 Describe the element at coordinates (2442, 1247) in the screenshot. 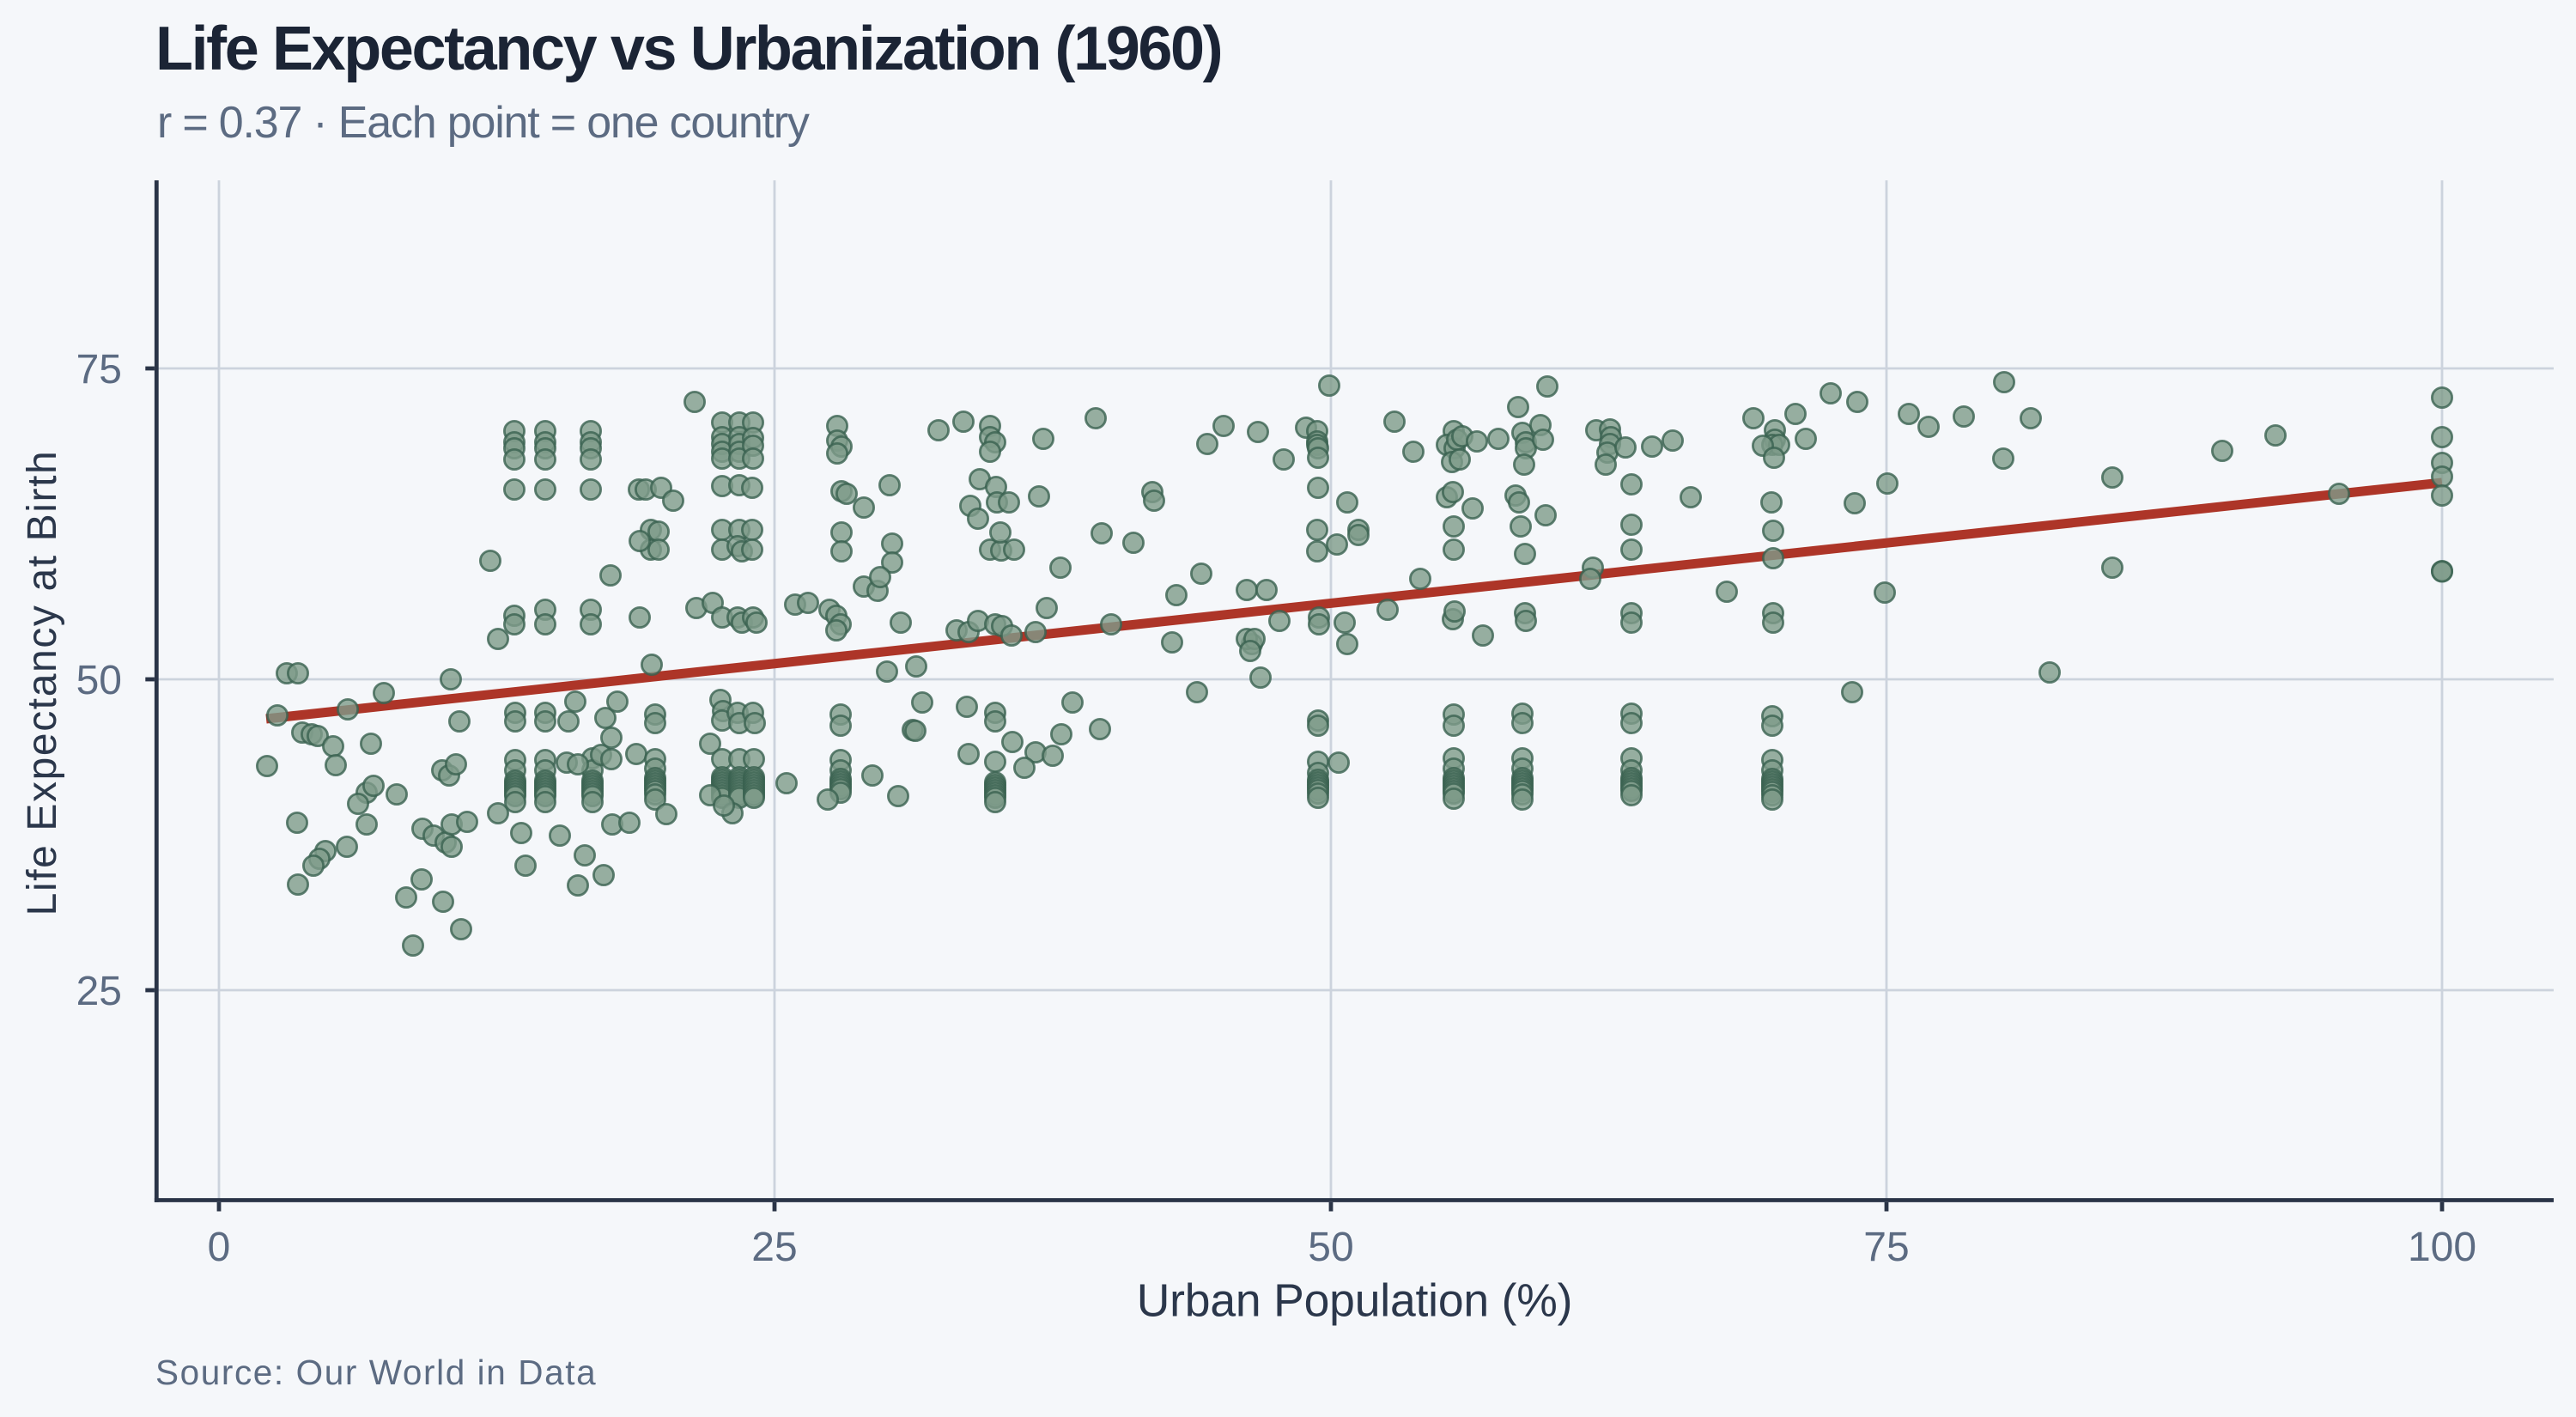

I see `svg-text: 100` at that location.